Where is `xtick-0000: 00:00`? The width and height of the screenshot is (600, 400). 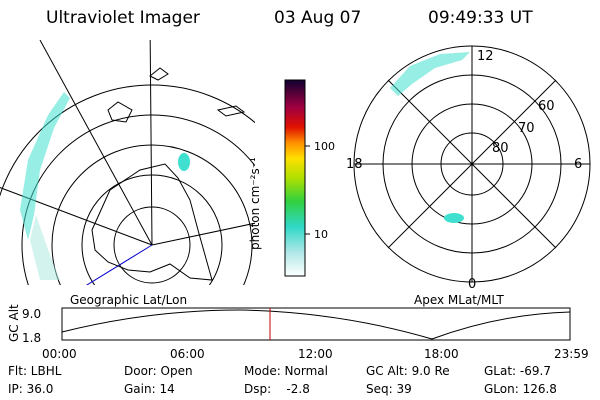
xtick-0000: 00:00 is located at coordinates (59, 354).